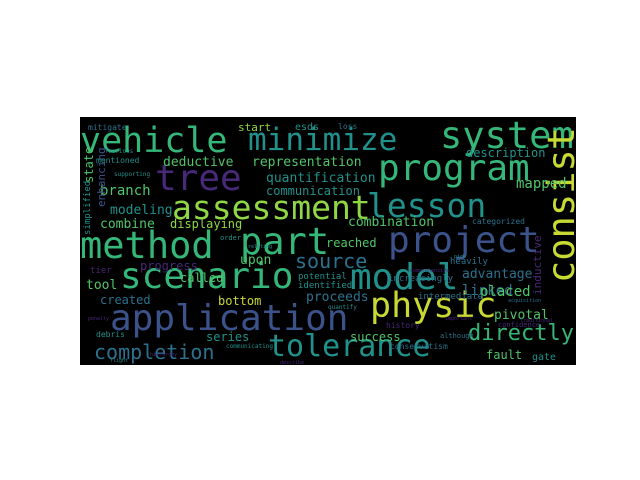 The height and width of the screenshot is (480, 640). What do you see at coordinates (419, 346) in the screenshot?
I see `word-conservatism: conservatism` at bounding box center [419, 346].